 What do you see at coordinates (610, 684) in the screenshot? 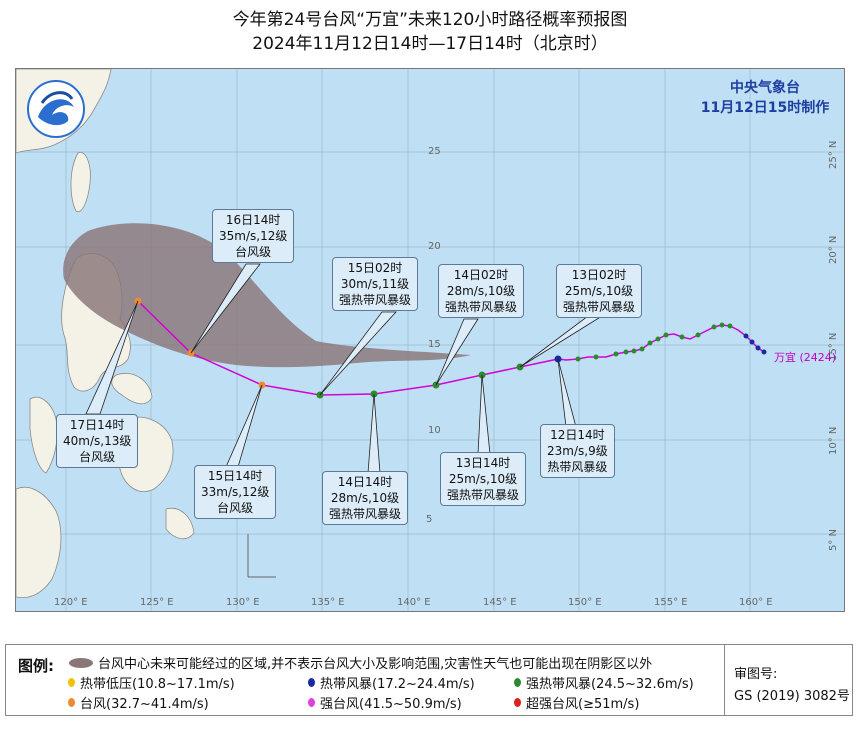
I see `legend-label: 强热带风暴(24.5~32.6m/s)` at bounding box center [610, 684].